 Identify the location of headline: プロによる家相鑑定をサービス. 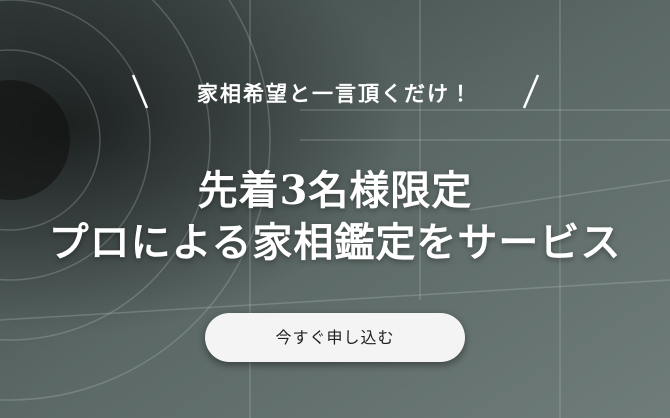
(335, 242).